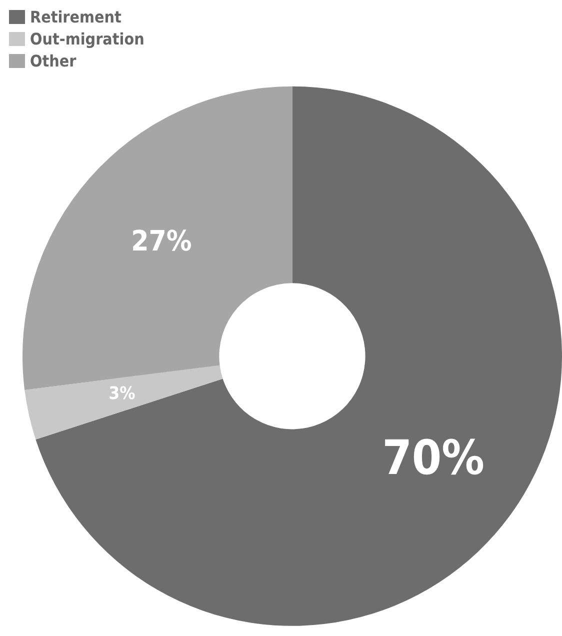 Image resolution: width=562 pixels, height=636 pixels. Describe the element at coordinates (161, 241) in the screenshot. I see `data-label: 27%` at that location.